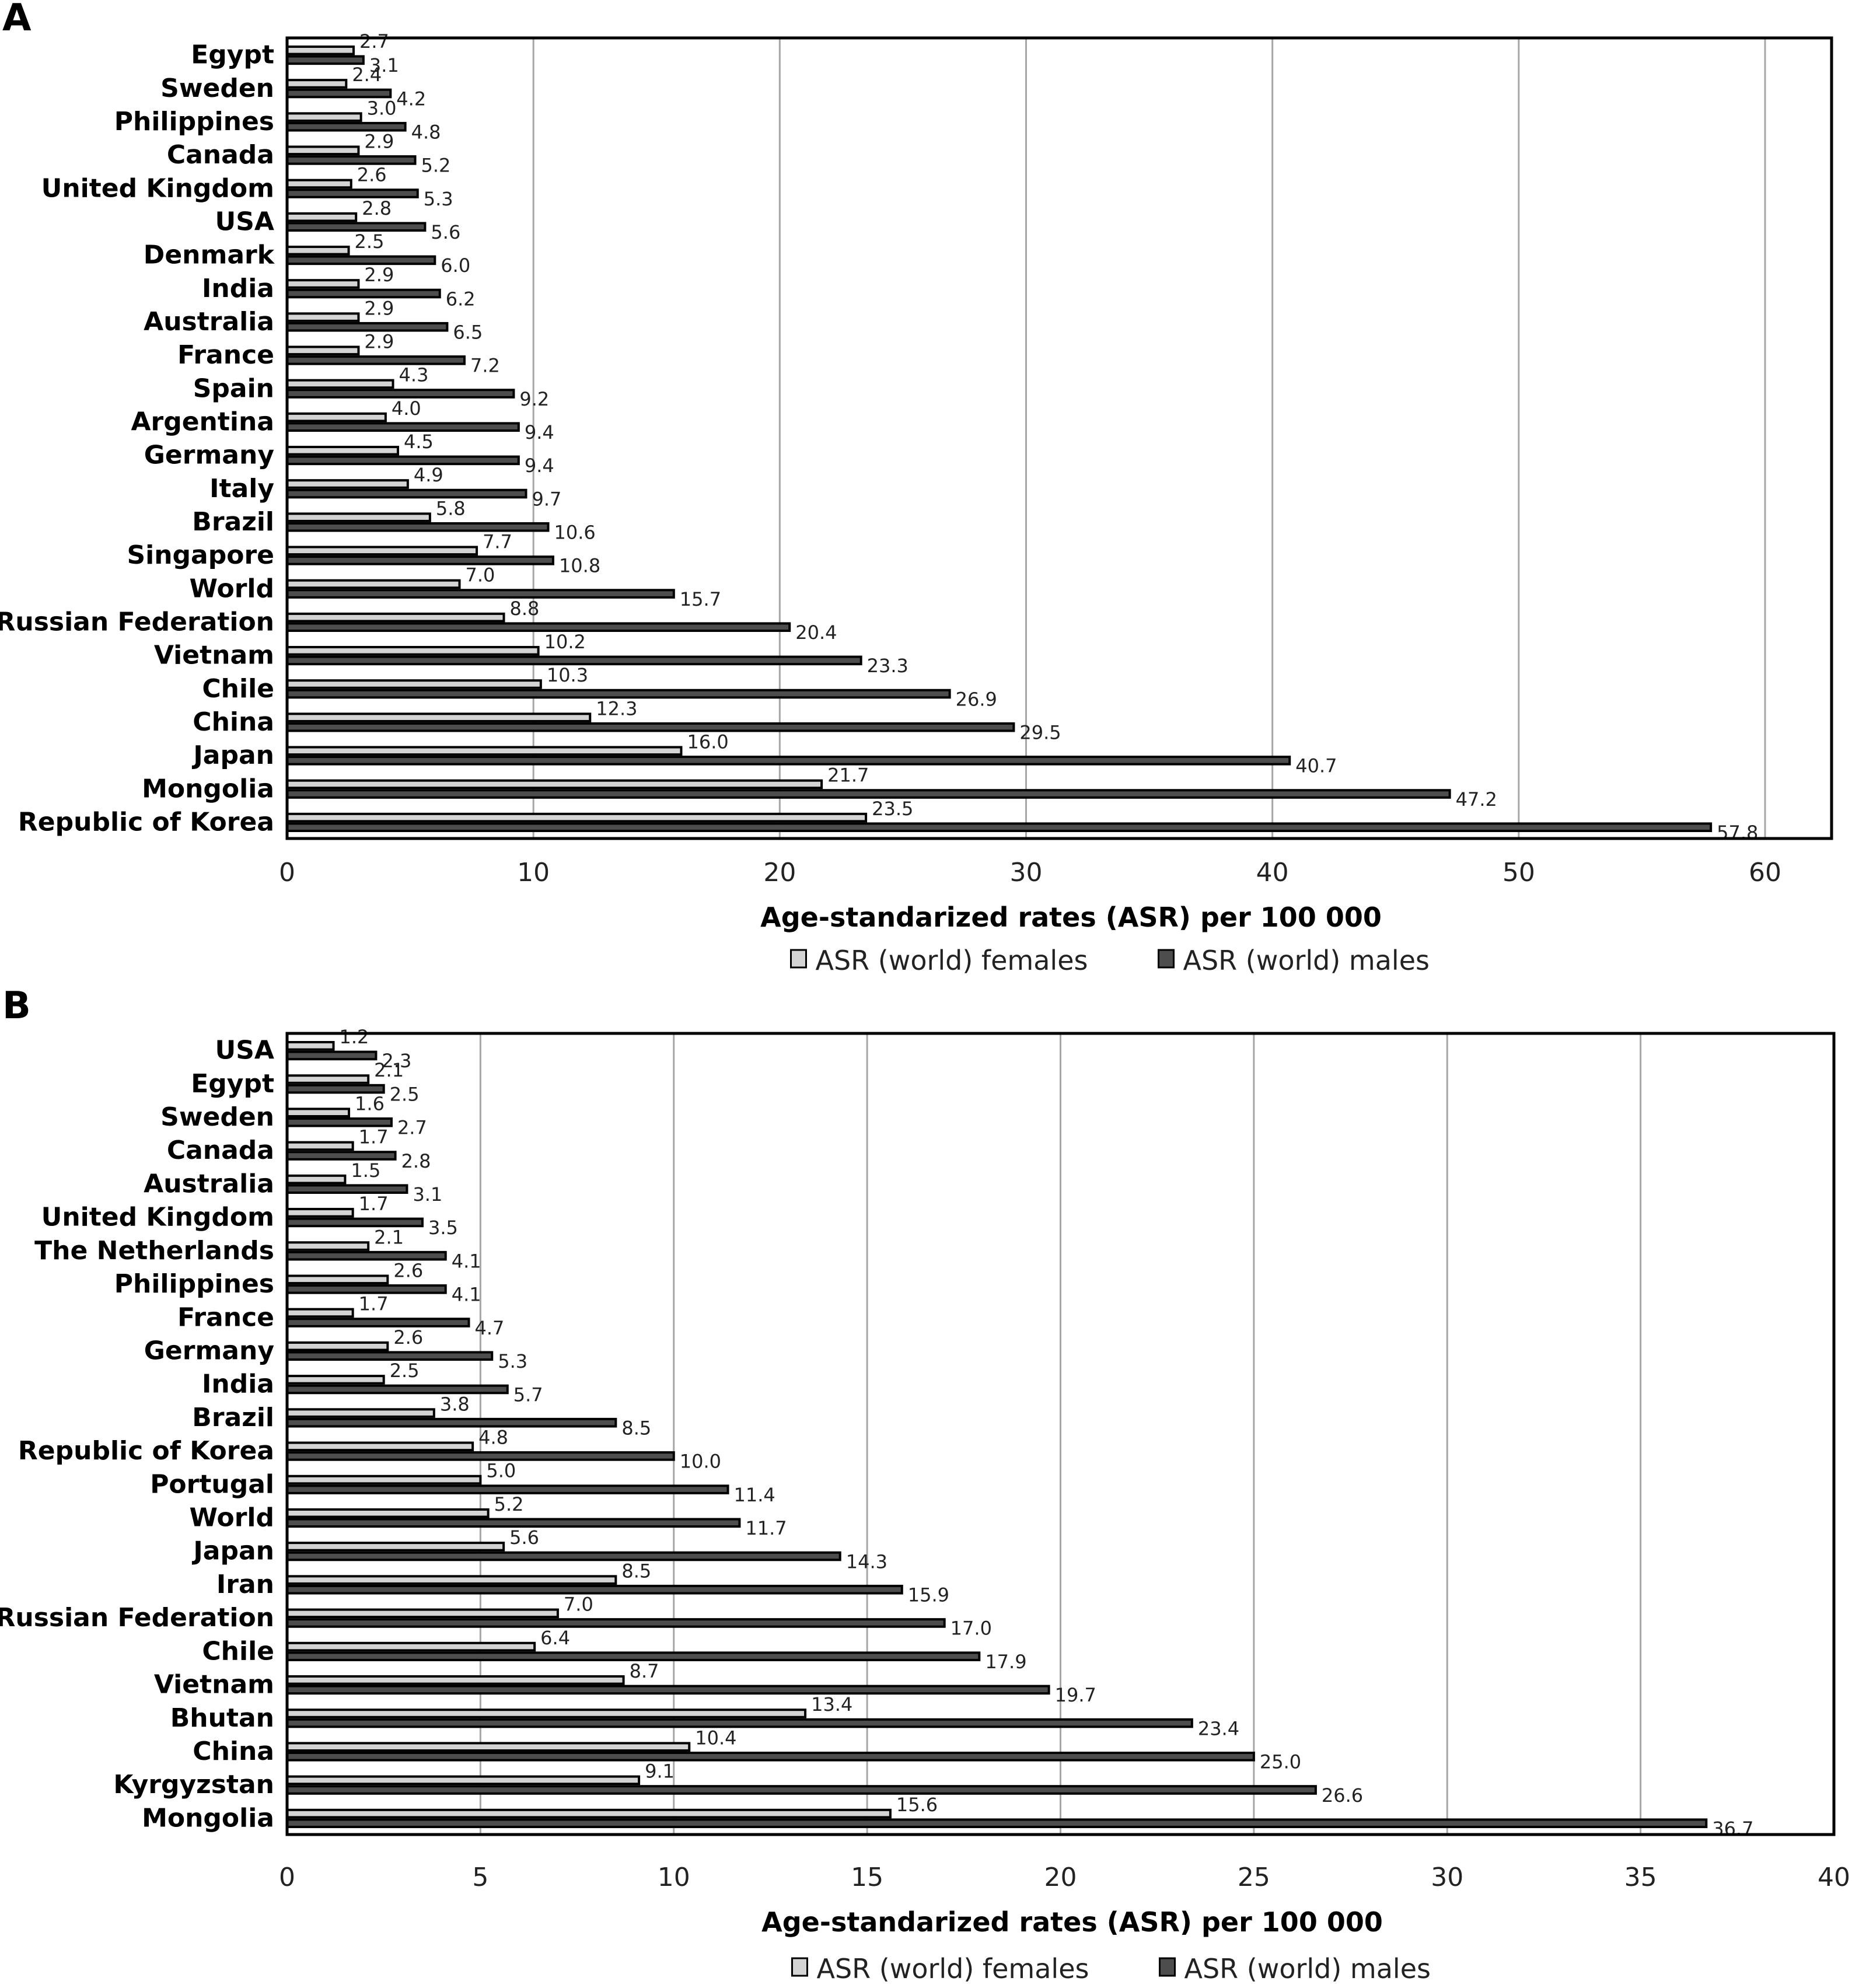 The image size is (1852, 1988). Describe the element at coordinates (208, 788) in the screenshot. I see `category-label: Mongolia` at that location.